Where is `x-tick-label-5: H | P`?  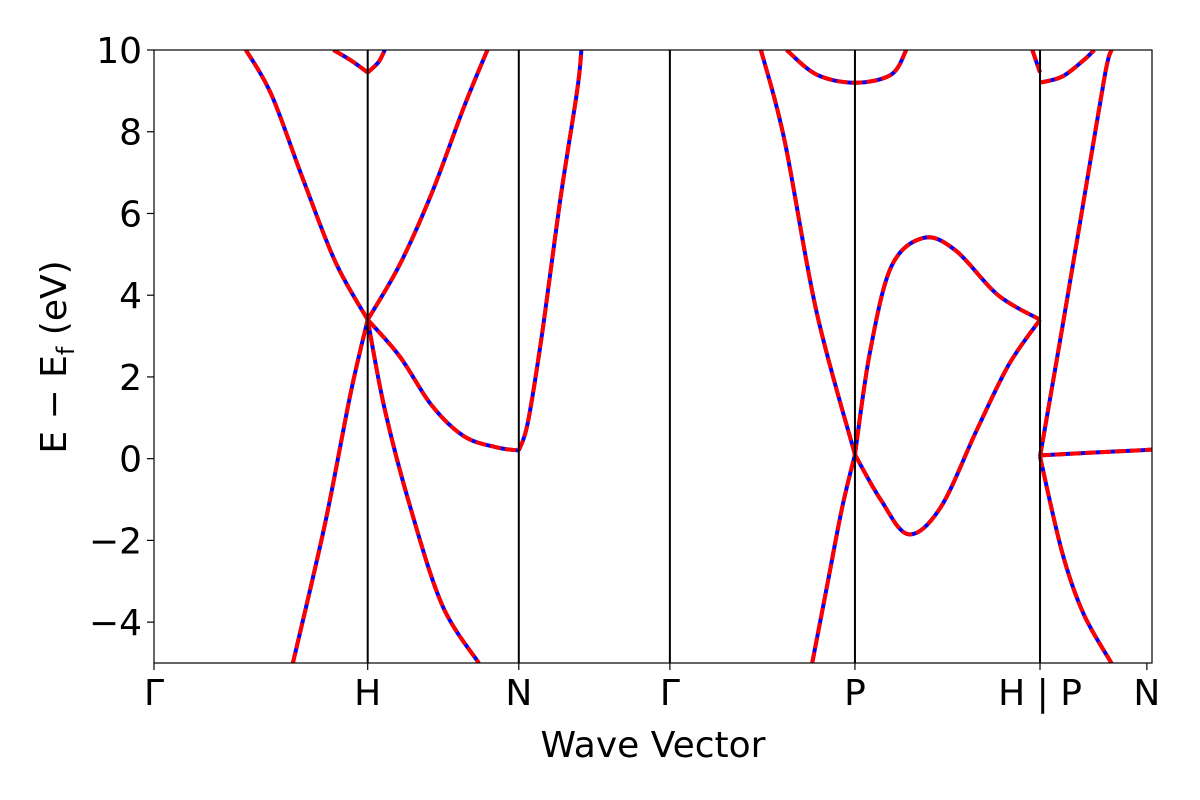
x-tick-label-5: H | P is located at coordinates (1040, 693).